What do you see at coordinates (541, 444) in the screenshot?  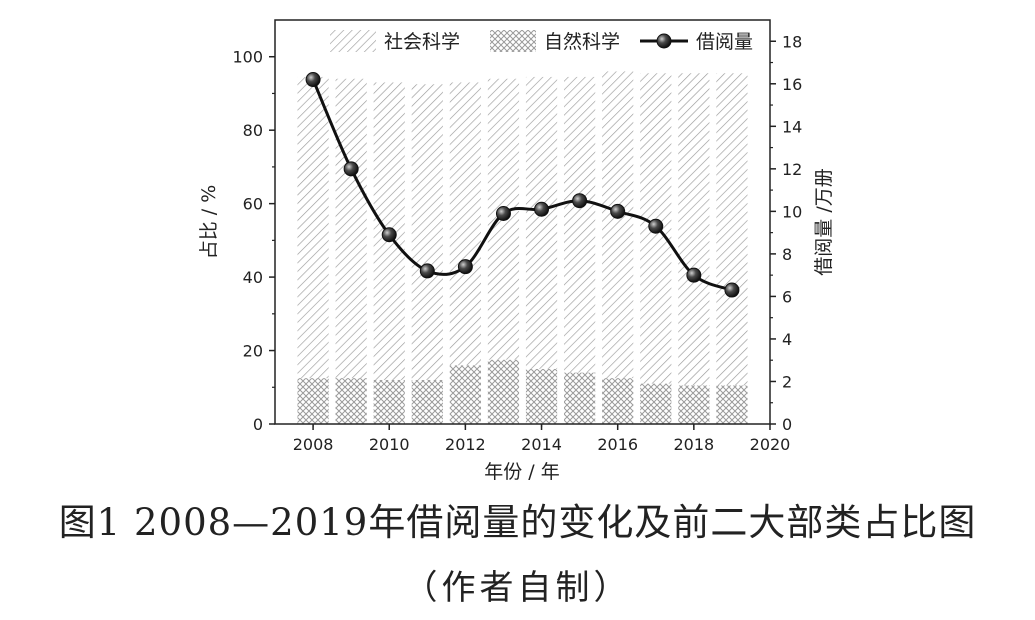 I see `x-tick-label: 2014` at bounding box center [541, 444].